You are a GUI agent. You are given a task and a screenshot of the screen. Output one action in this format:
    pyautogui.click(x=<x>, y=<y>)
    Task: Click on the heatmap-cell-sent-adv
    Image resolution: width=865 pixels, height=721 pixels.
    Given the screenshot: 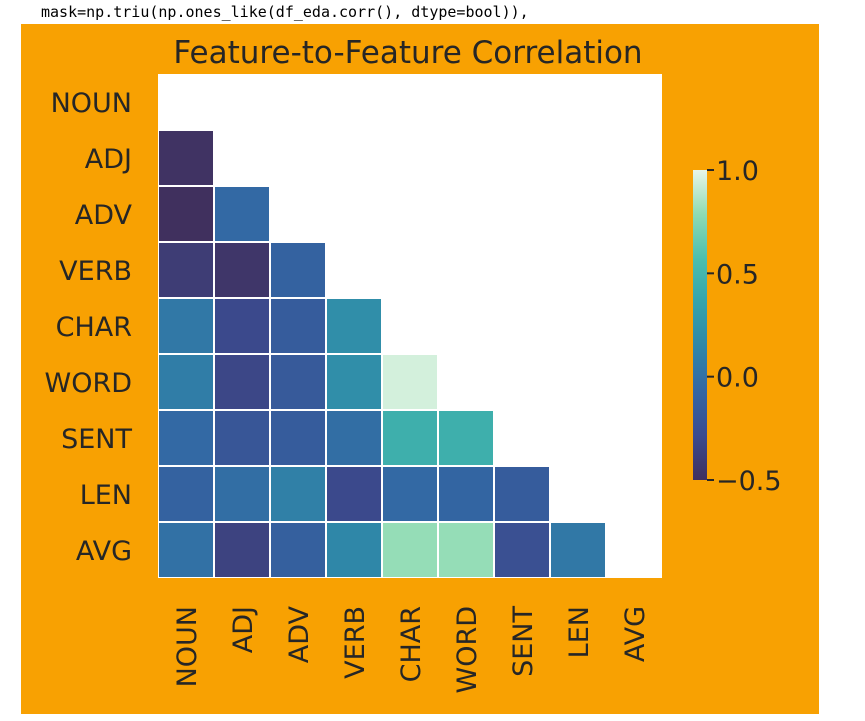 What is the action you would take?
    pyautogui.click(x=298, y=438)
    